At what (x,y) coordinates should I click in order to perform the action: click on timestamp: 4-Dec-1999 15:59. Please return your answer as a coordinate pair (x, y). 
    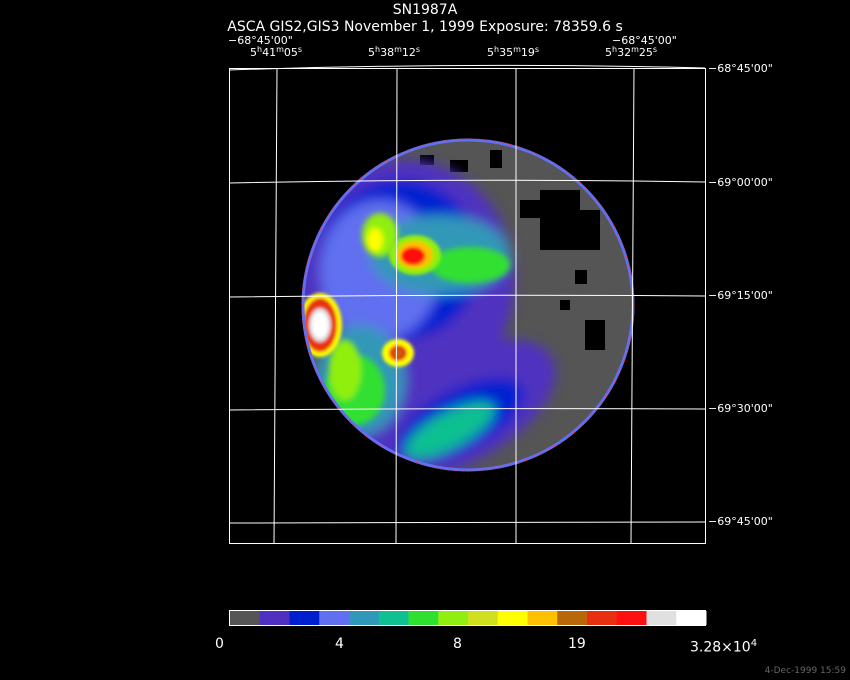
    Looking at the image, I should click on (805, 671).